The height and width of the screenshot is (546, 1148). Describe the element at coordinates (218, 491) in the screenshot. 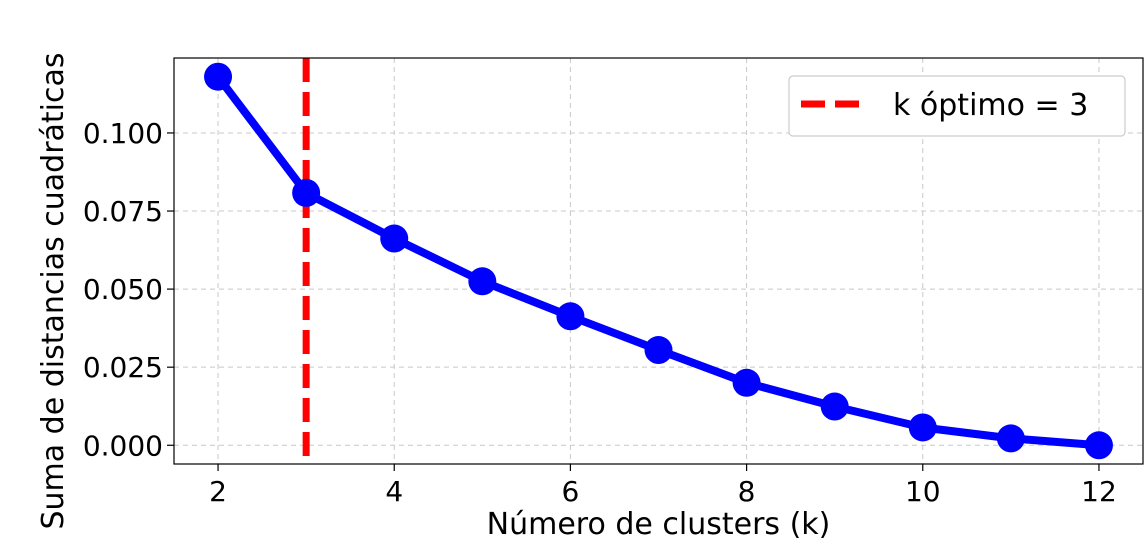

I see `x-tick-label: 2` at that location.